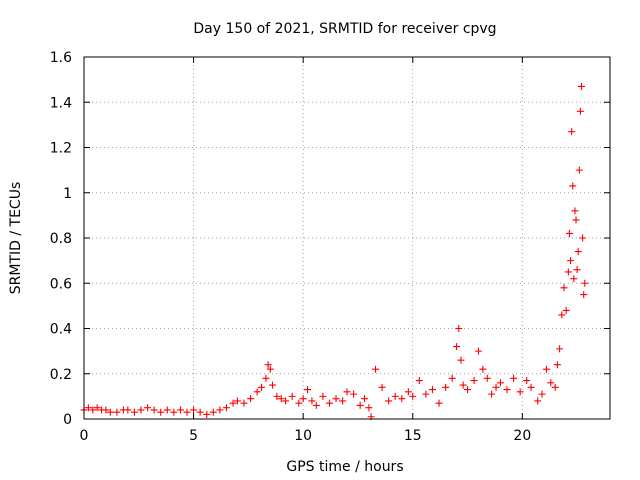 This screenshot has height=480, width=640. Describe the element at coordinates (16, 238) in the screenshot. I see `y-axis-title: SRMTID / TECUs` at that location.